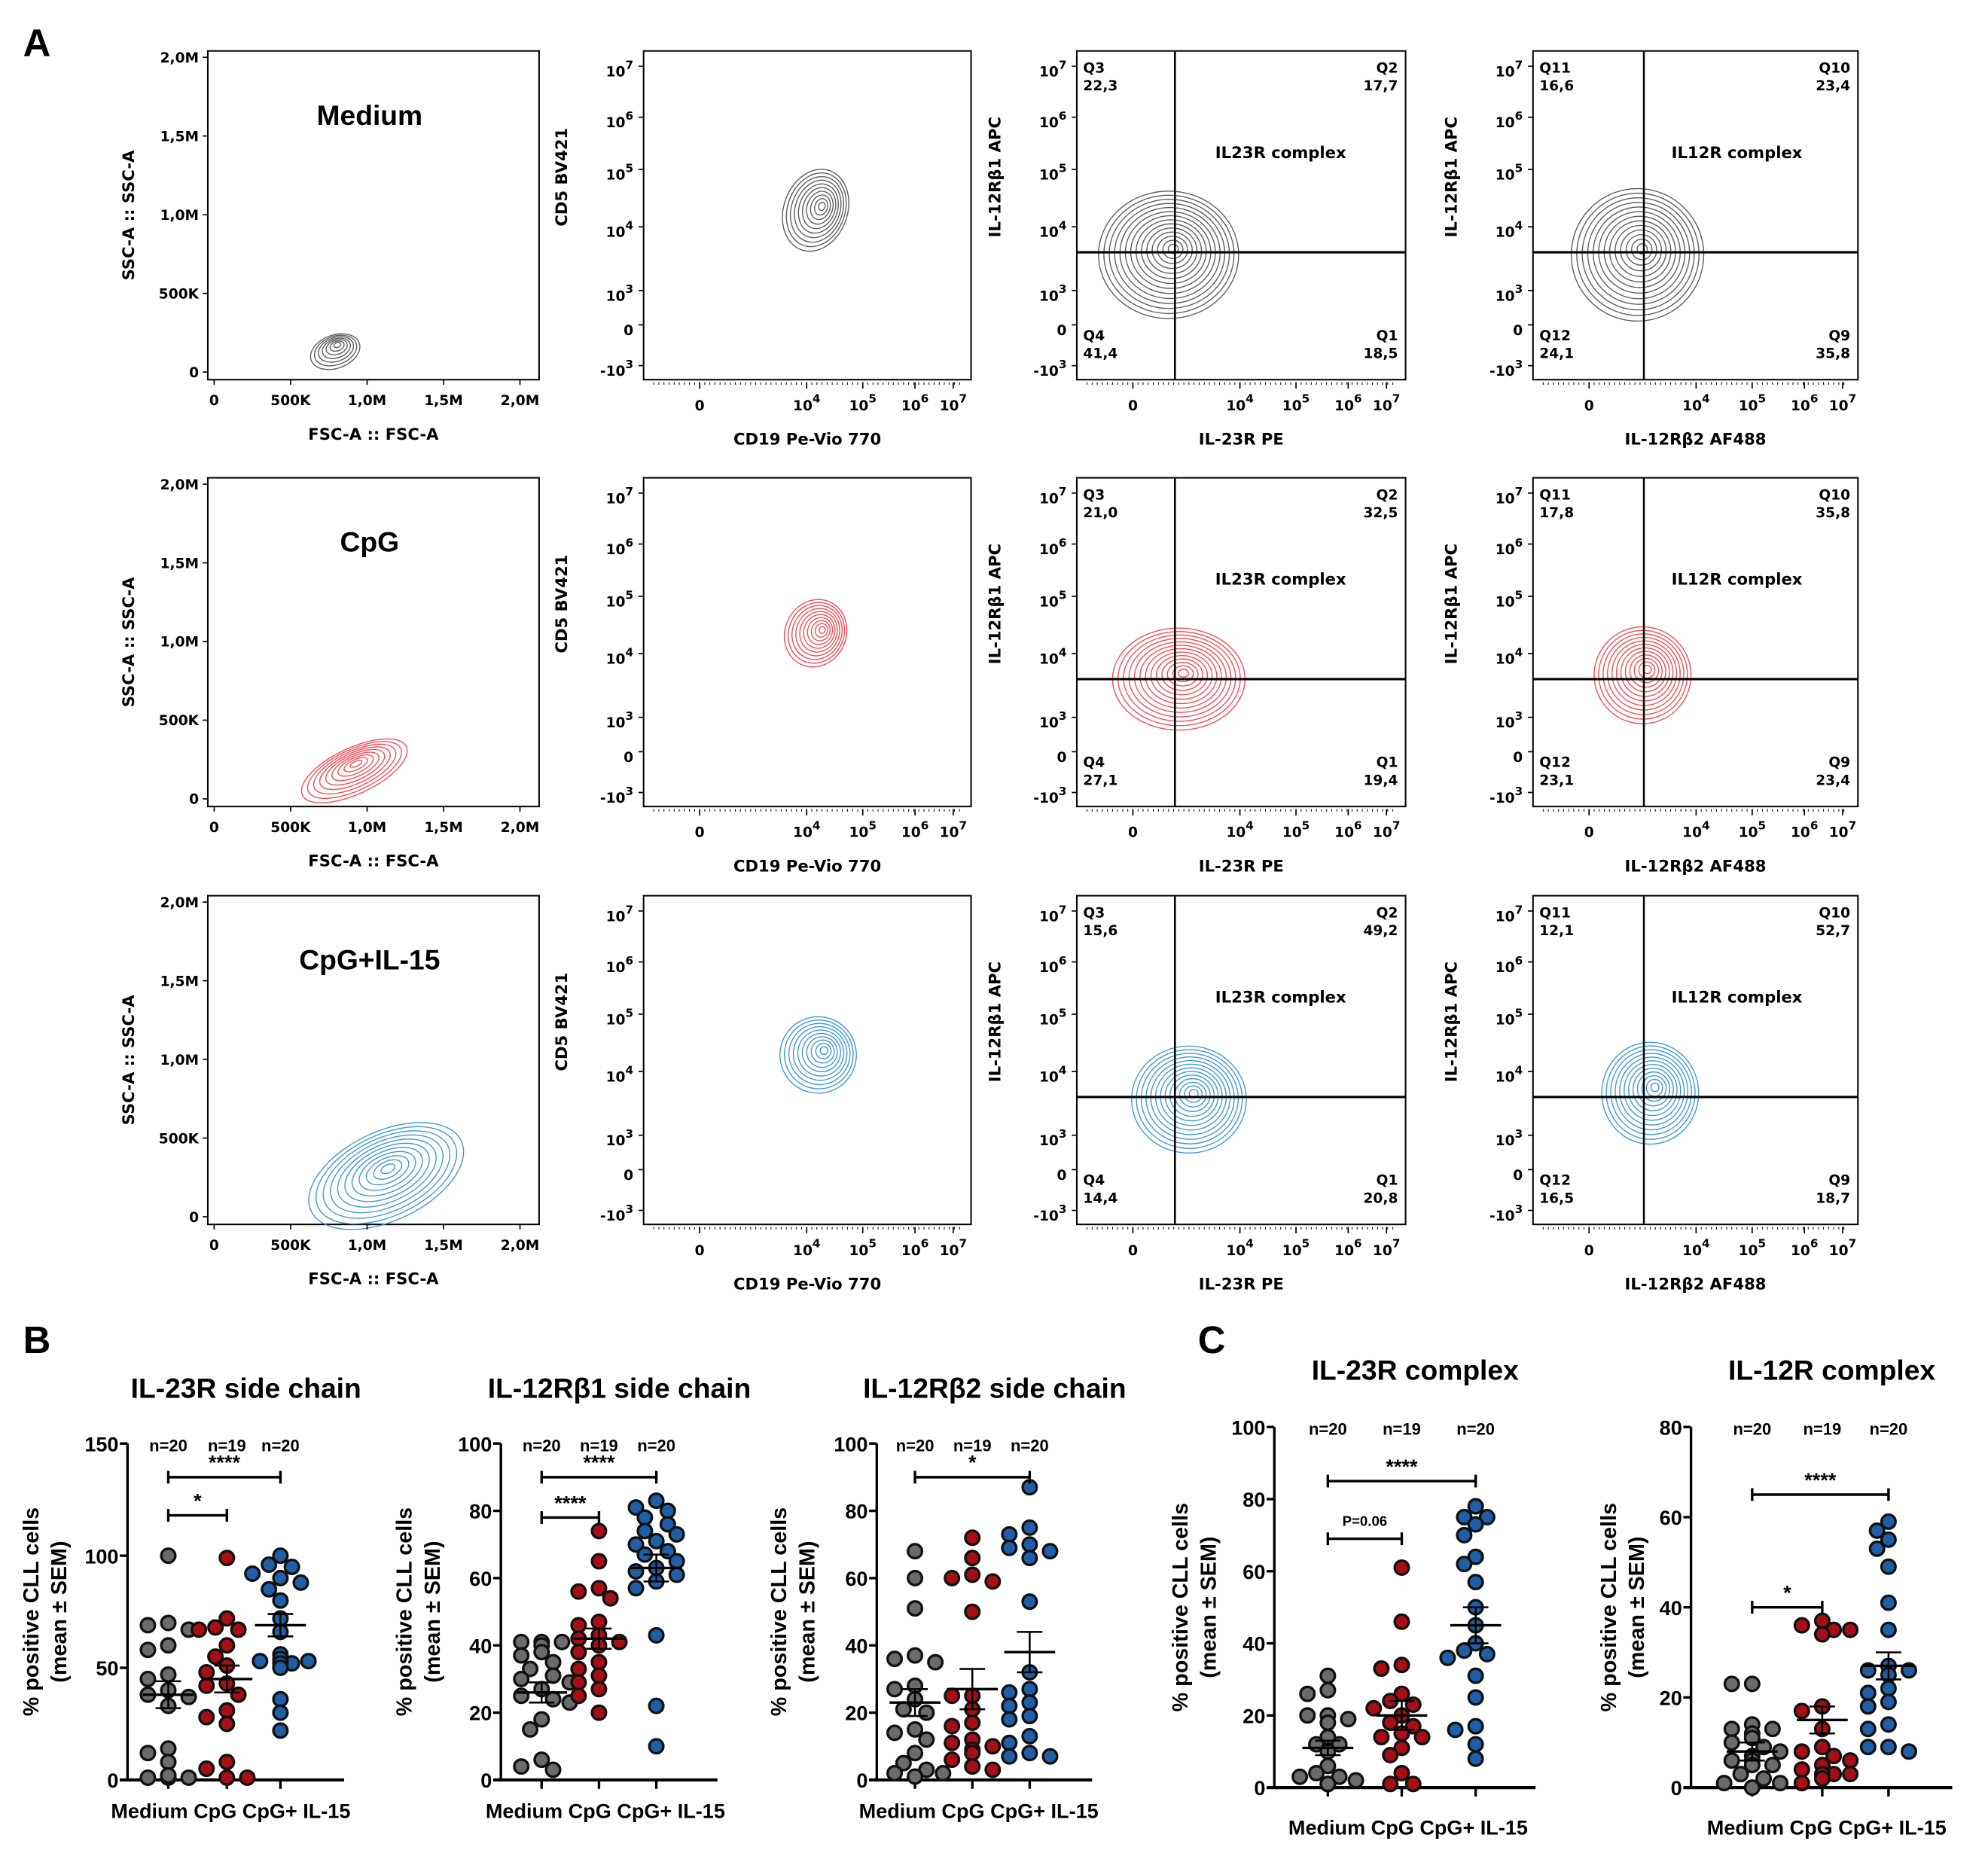 The width and height of the screenshot is (1988, 1850). I want to click on y-tick-label: 10⁵, so click(619, 599).